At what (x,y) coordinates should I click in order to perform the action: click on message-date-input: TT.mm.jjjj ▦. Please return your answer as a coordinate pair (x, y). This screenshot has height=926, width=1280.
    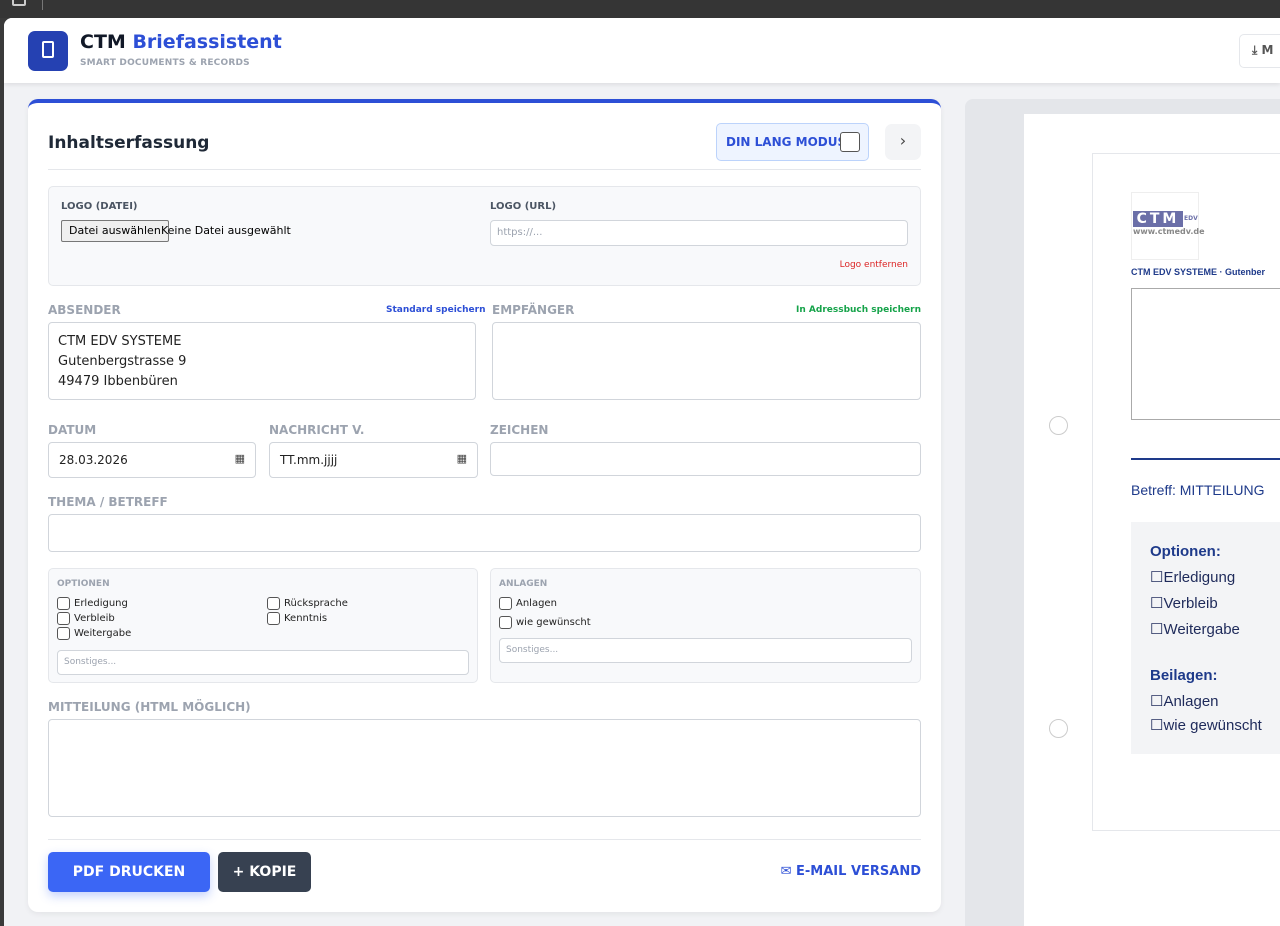
    Looking at the image, I should click on (373, 460).